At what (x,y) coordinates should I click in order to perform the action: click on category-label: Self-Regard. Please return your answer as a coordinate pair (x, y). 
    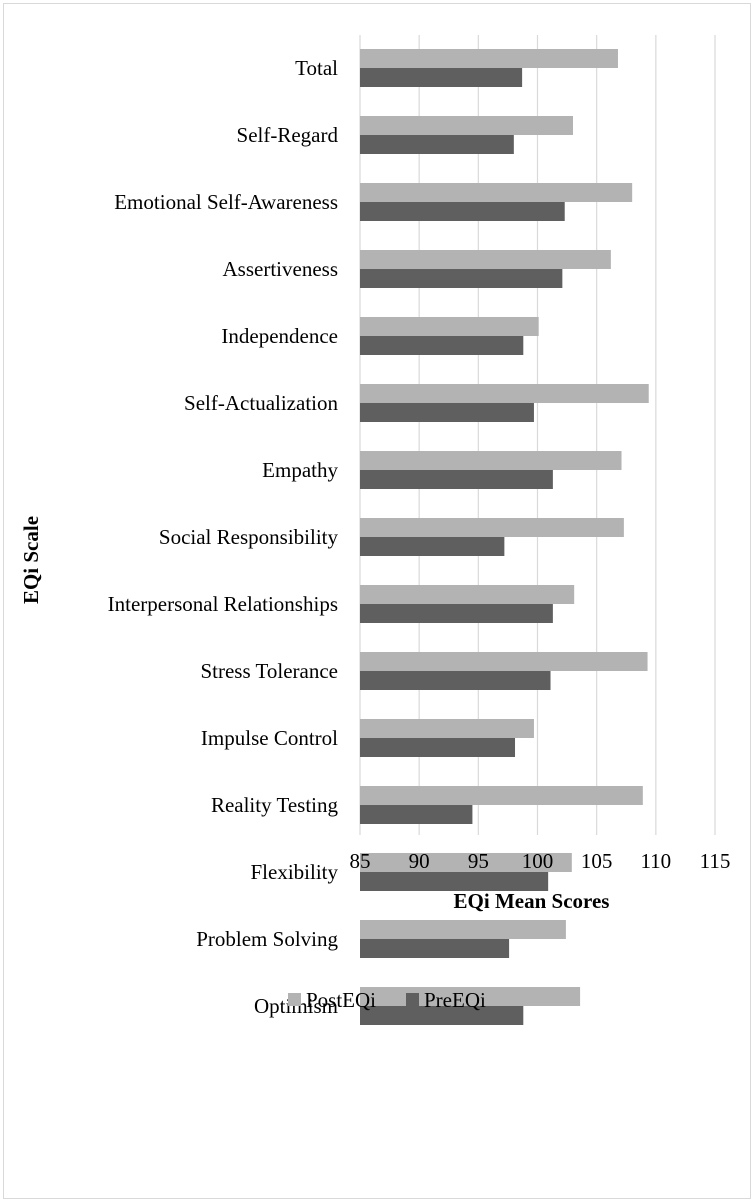
    Looking at the image, I should click on (288, 135).